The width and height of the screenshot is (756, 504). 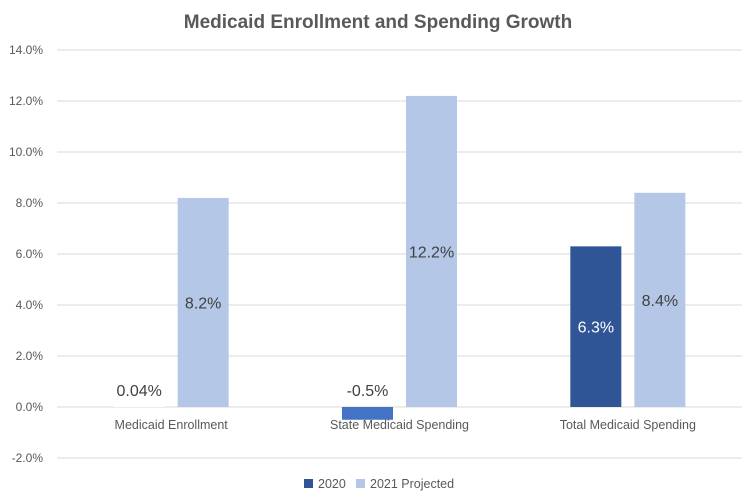 What do you see at coordinates (412, 484) in the screenshot?
I see `legend-label-2021-projected: 2021 Projected` at bounding box center [412, 484].